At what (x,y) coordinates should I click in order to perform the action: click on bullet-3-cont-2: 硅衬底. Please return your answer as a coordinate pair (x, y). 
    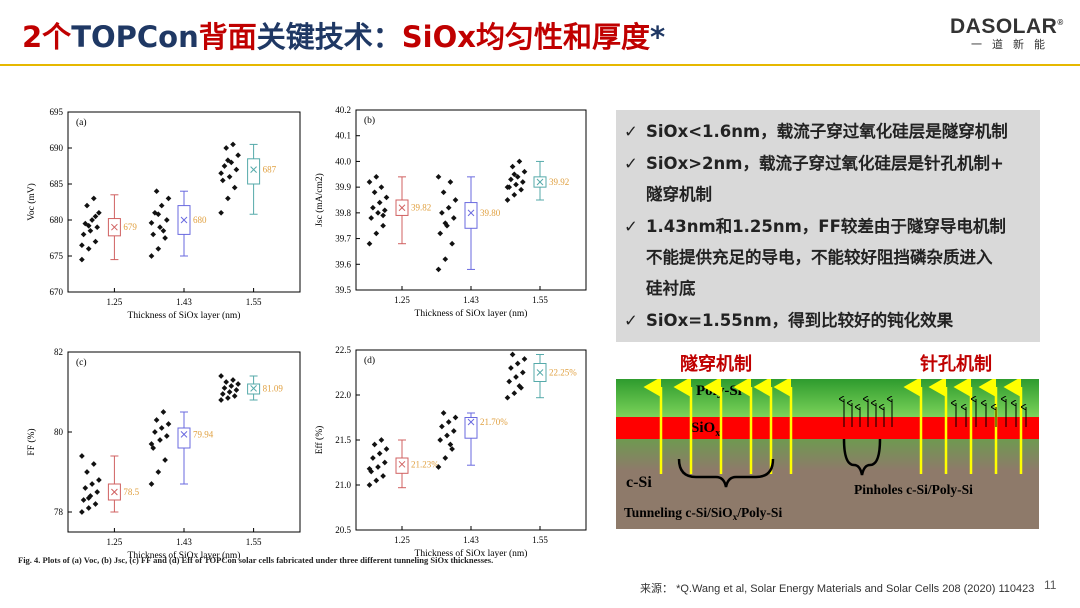
    Looking at the image, I should click on (671, 288).